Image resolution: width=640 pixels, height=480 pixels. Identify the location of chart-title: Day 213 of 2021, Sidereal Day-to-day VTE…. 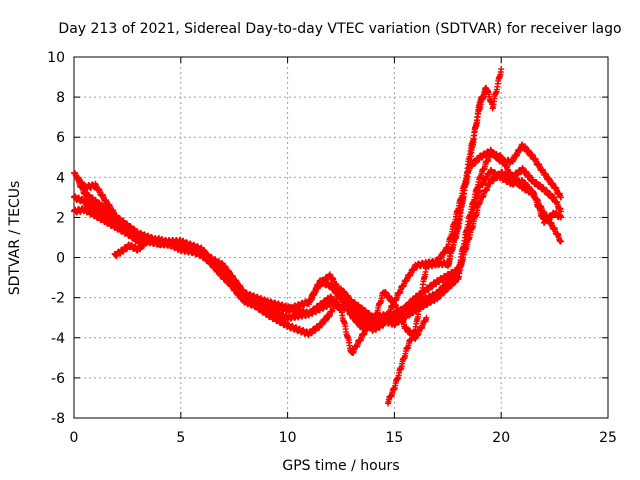
(339, 29).